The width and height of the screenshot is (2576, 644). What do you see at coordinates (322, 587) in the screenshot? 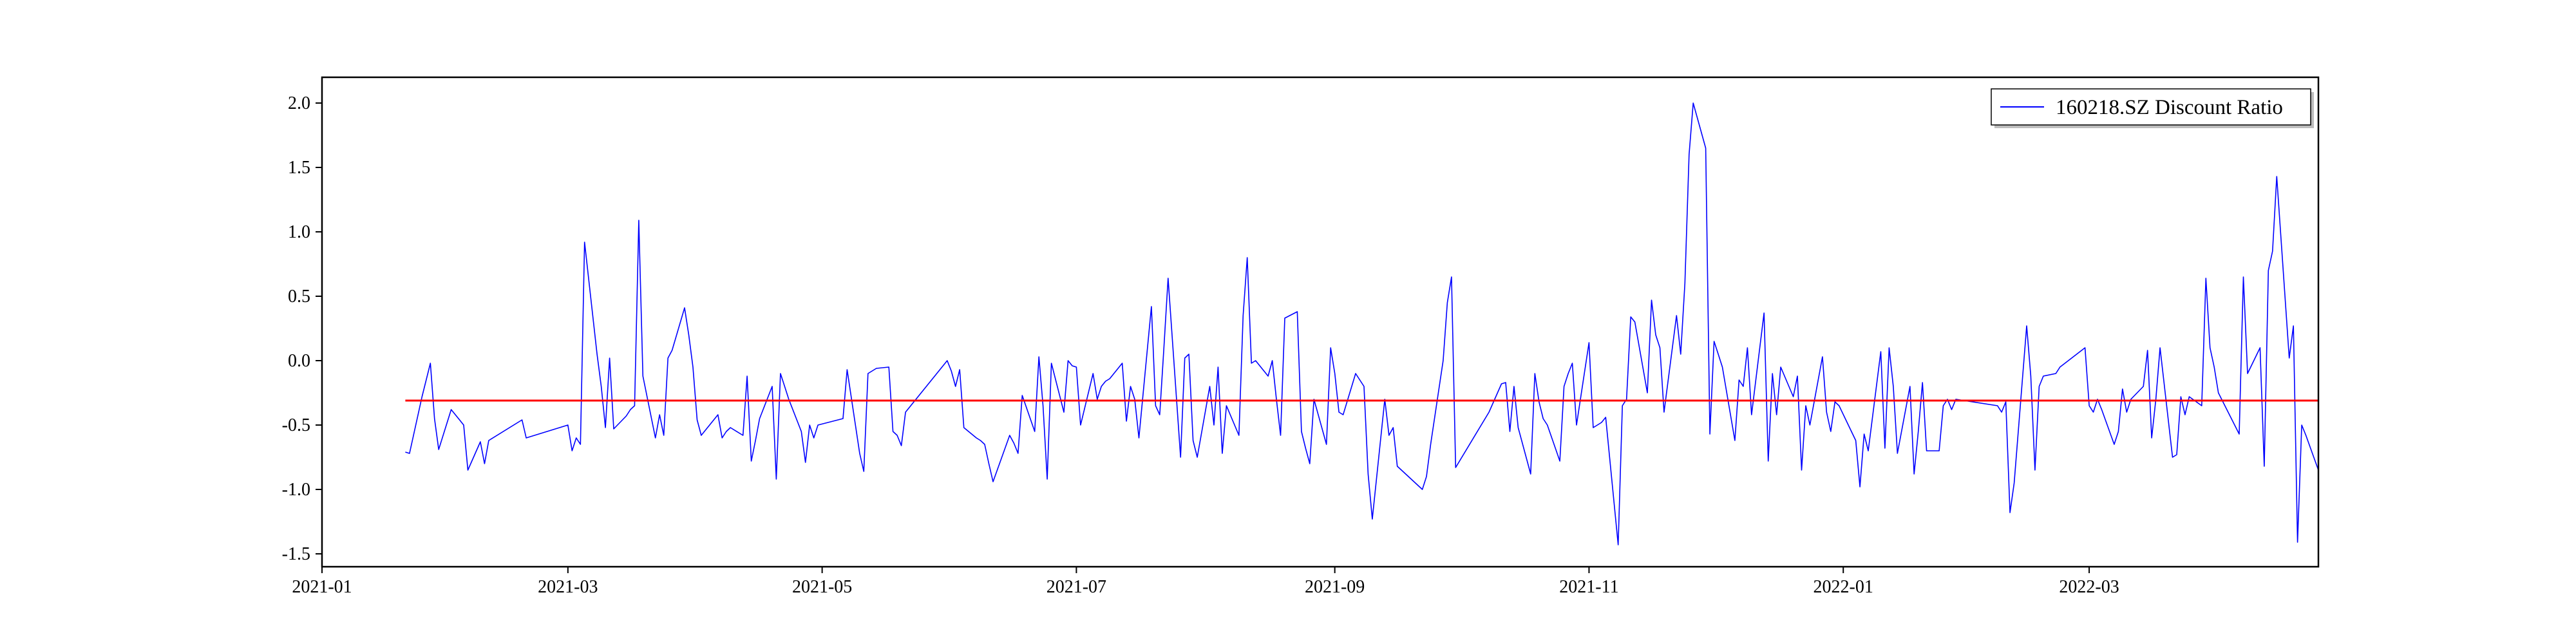
I see `x-tick-label: 2021-01` at bounding box center [322, 587].